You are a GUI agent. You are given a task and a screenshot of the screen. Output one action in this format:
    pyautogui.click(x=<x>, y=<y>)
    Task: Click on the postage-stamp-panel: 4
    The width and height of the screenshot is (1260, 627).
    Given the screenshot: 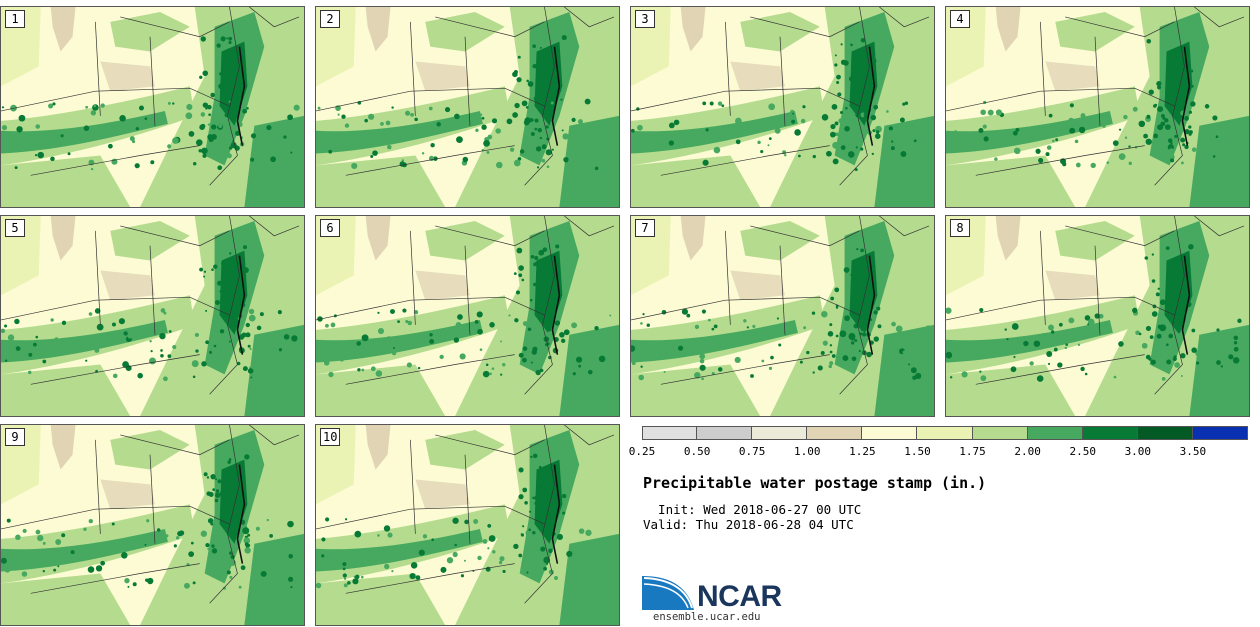 What is the action you would take?
    pyautogui.click(x=1097, y=107)
    